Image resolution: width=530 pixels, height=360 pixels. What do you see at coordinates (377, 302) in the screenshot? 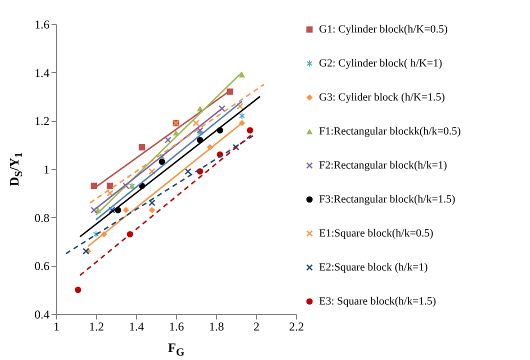
I see `legend-label: E3: Square block(h/k=1.5)` at bounding box center [377, 302].